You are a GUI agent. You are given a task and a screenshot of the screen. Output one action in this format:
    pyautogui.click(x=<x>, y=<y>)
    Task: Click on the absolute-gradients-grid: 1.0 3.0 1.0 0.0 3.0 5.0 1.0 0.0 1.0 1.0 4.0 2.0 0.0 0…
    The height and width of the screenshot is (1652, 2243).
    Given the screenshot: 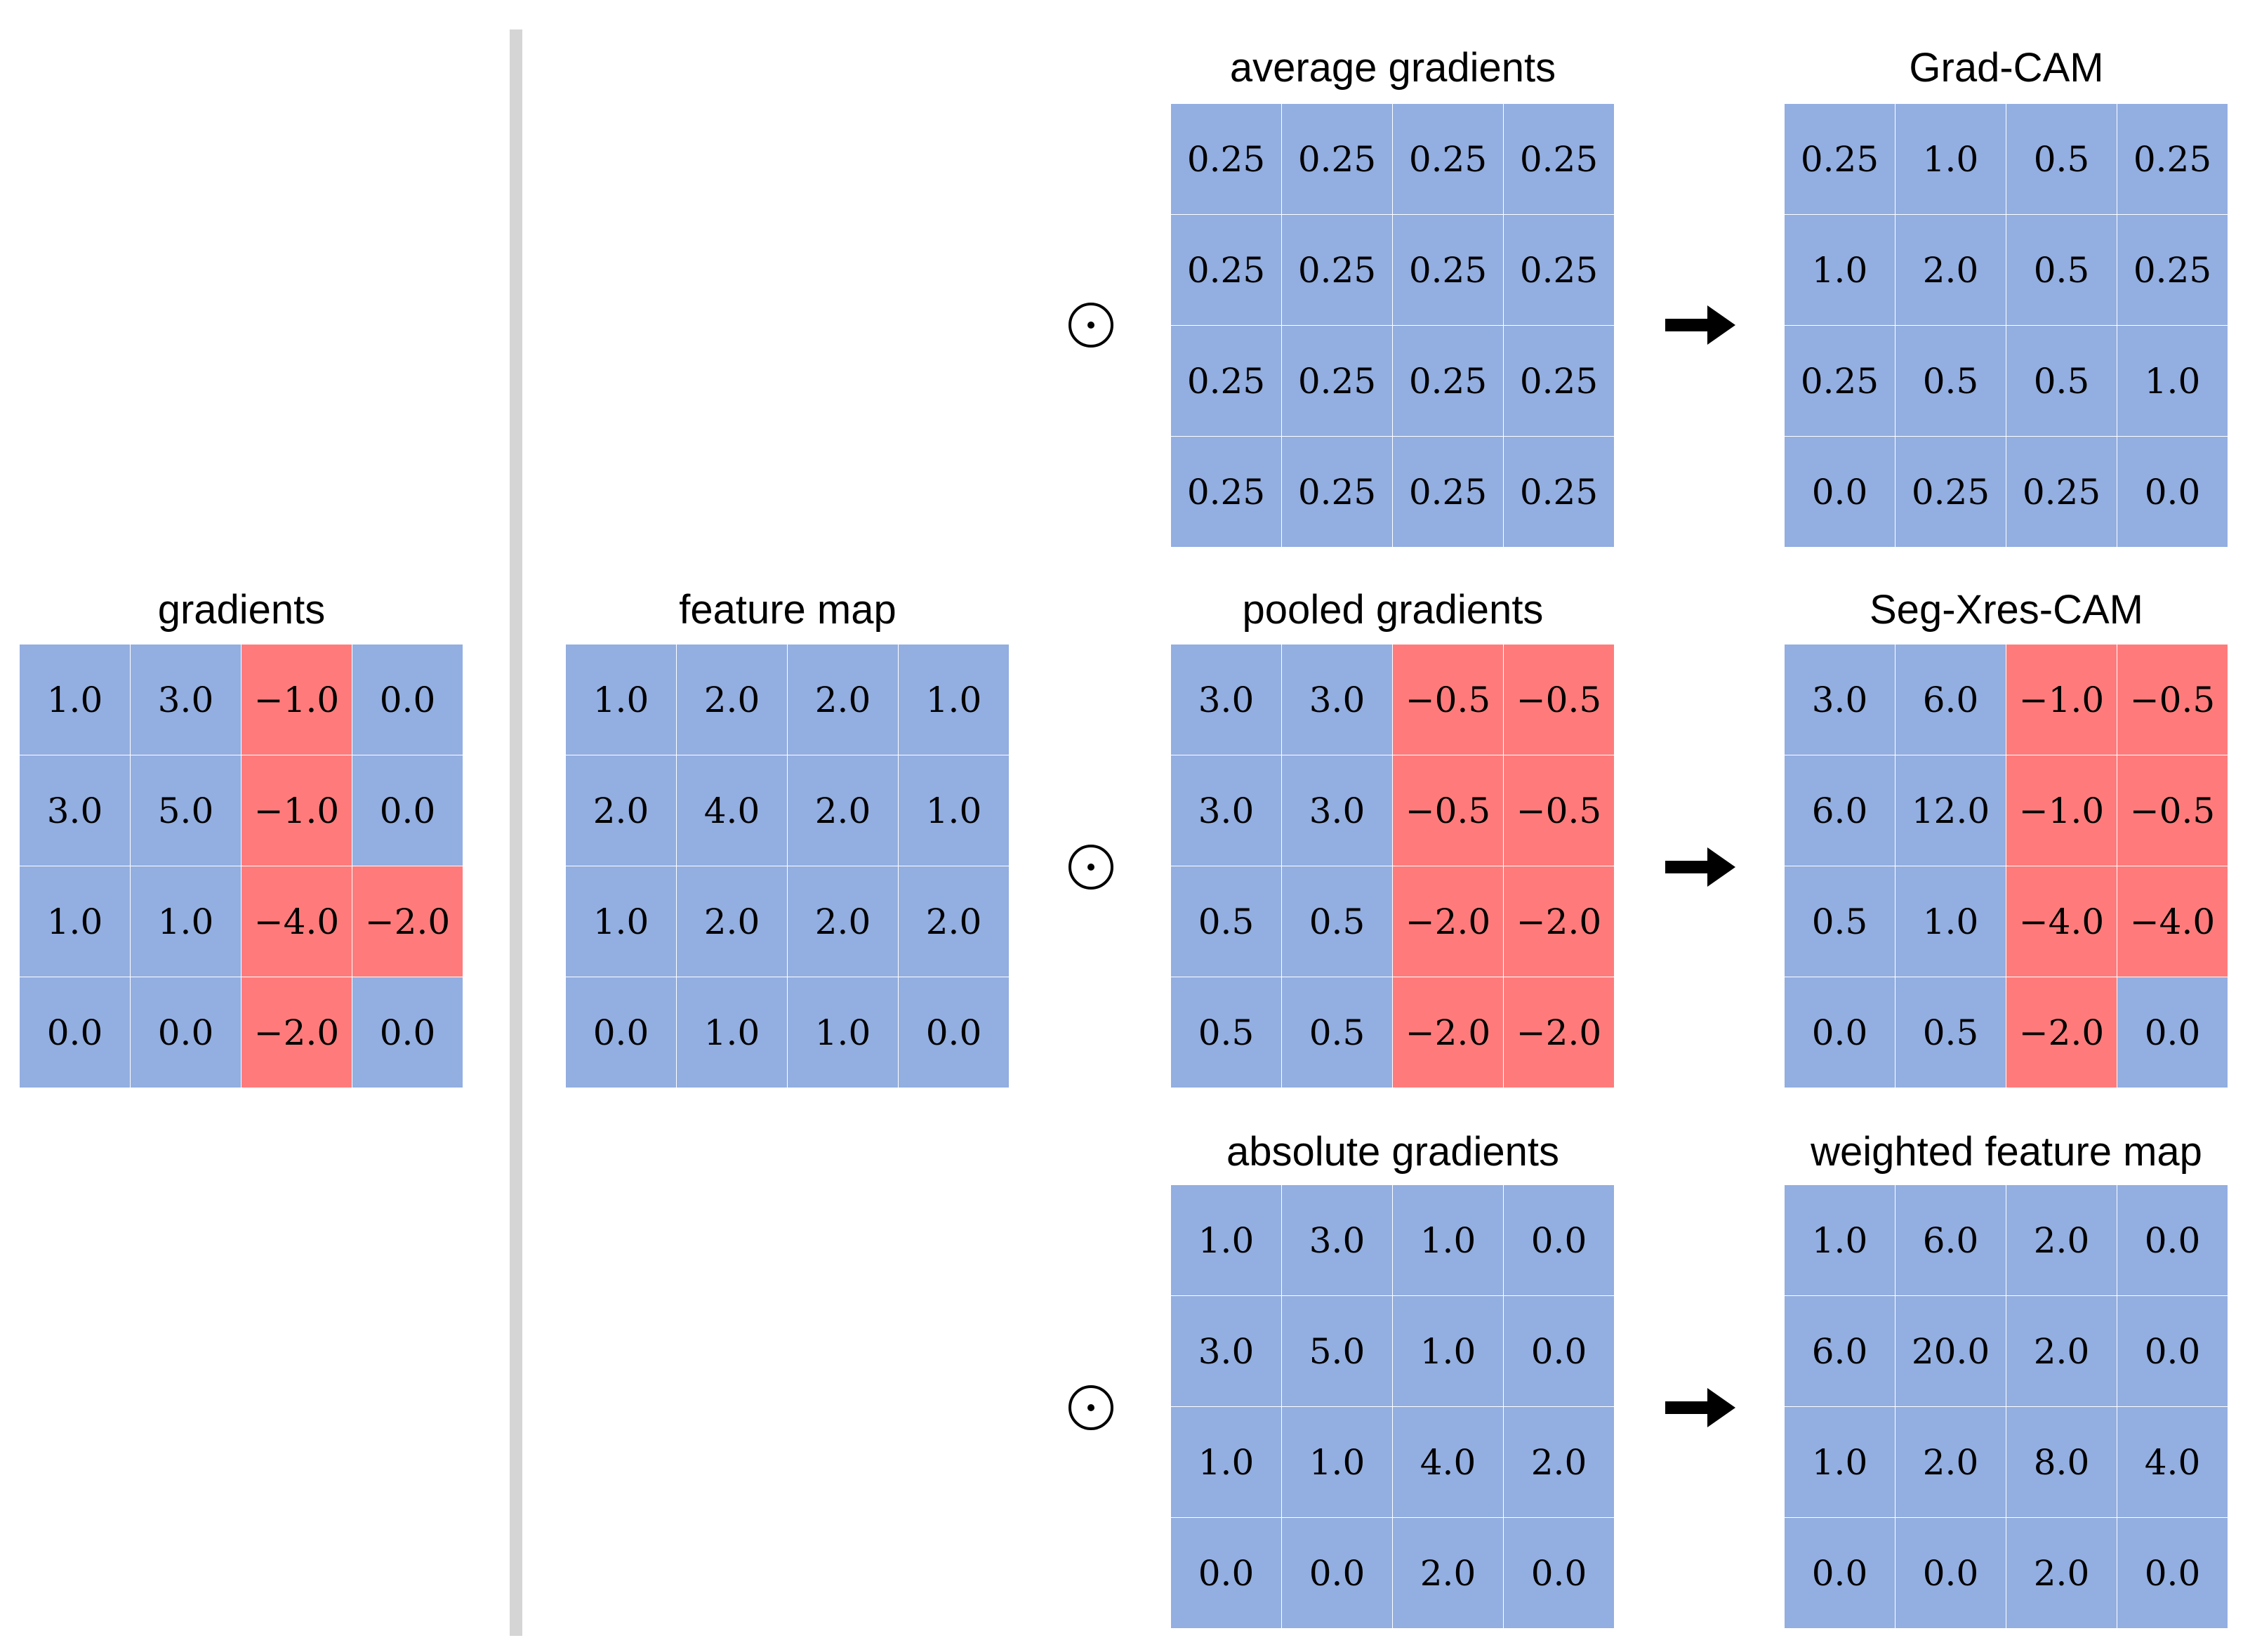 What is the action you would take?
    pyautogui.click(x=1393, y=1407)
    